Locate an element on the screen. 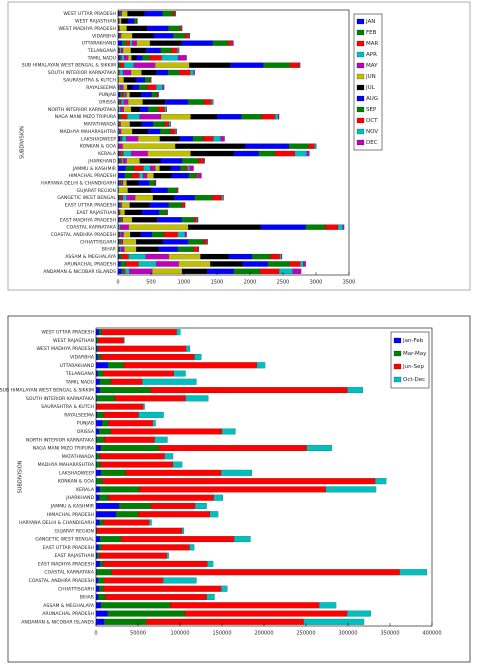 The image size is (480, 666). x-tick-label: 150000 is located at coordinates (221, 634).